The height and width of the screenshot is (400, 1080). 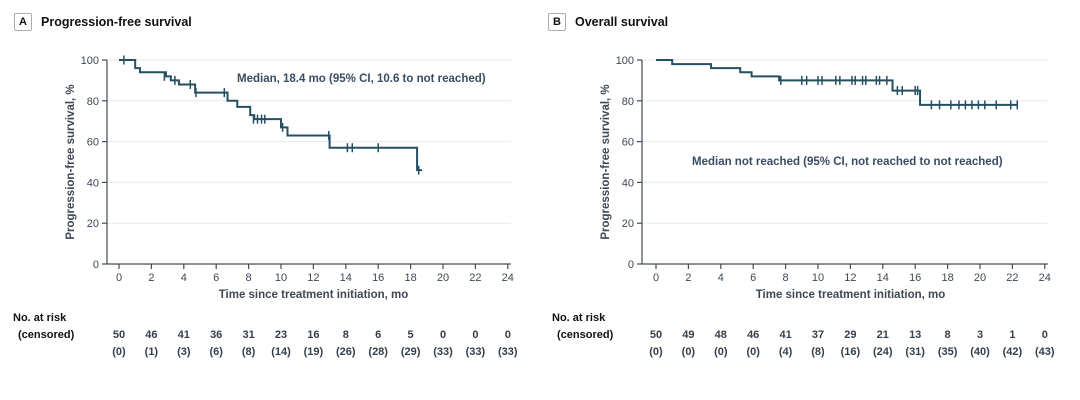 I want to click on censored-count: (4), so click(x=785, y=352).